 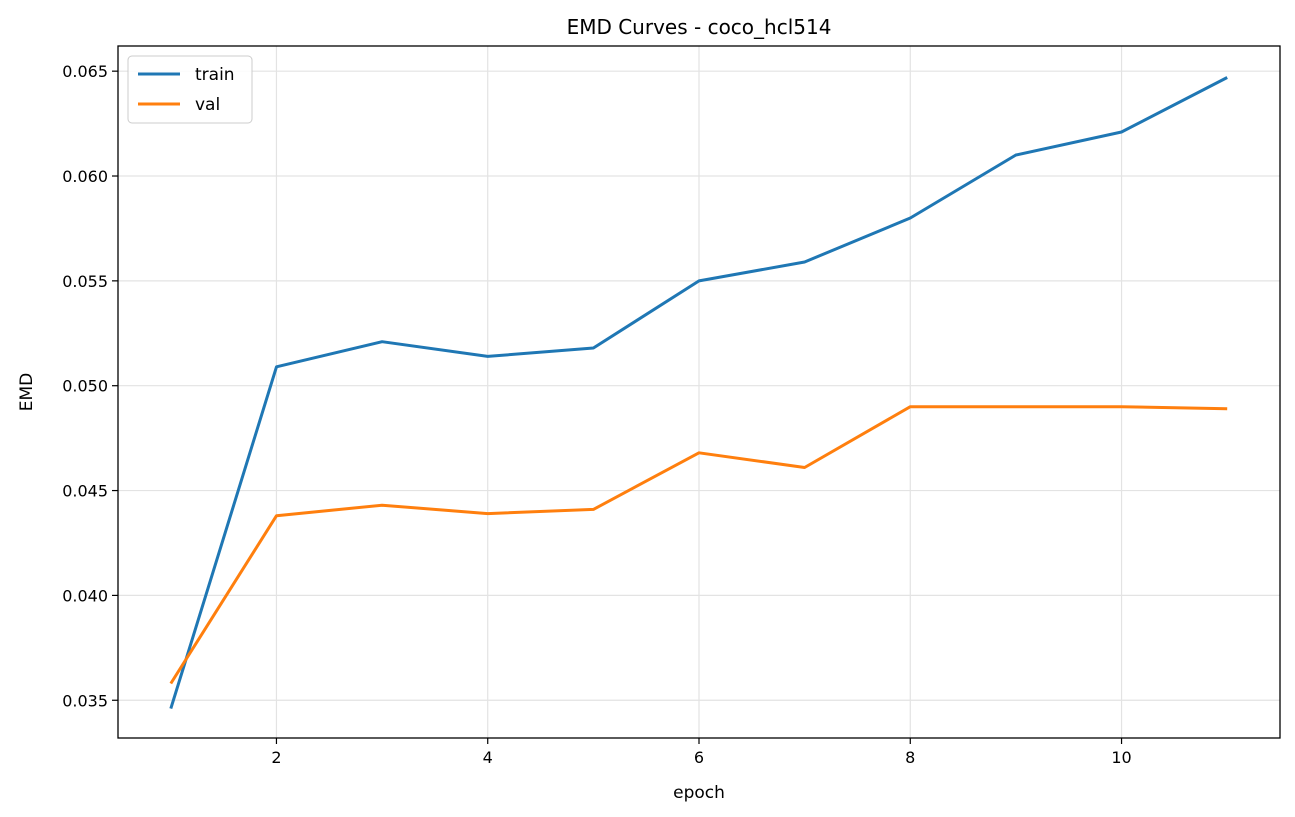 I want to click on x-tick-label: 8, so click(x=910, y=757).